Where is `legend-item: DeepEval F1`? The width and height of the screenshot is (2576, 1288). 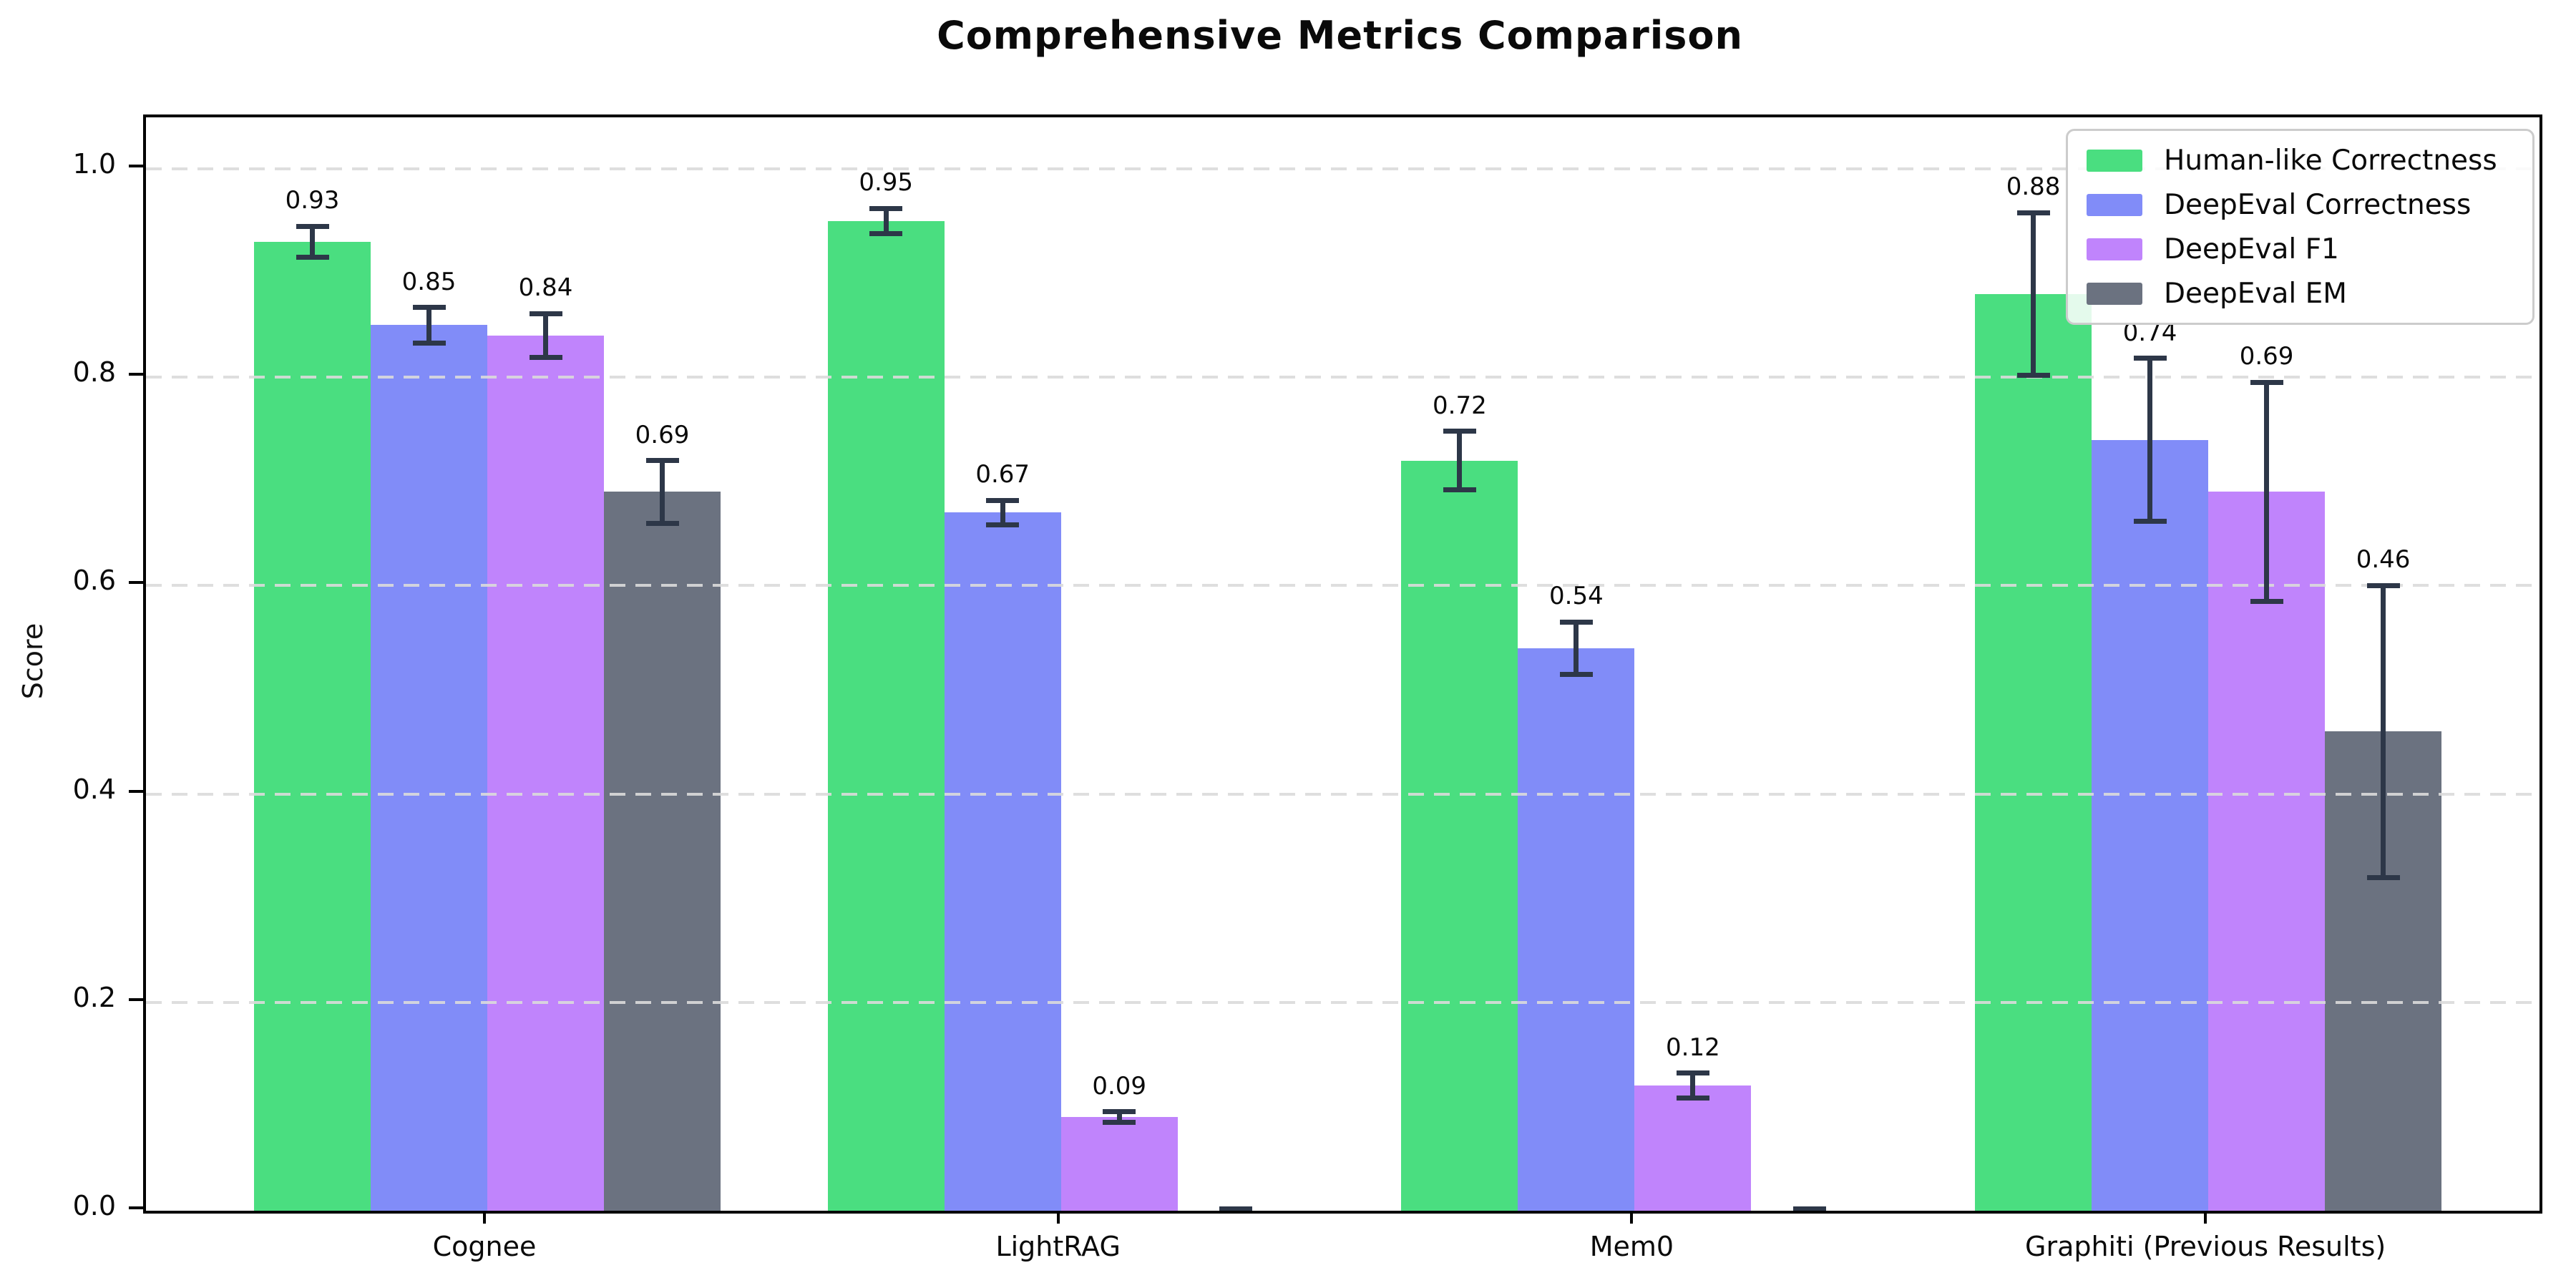 legend-item: DeepEval F1 is located at coordinates (2309, 249).